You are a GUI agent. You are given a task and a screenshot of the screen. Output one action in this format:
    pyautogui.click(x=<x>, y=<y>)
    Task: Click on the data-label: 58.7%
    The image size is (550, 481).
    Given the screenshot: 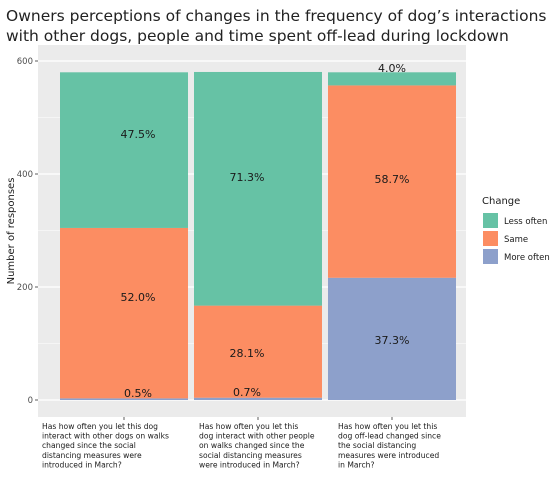 What is the action you would take?
    pyautogui.click(x=392, y=179)
    